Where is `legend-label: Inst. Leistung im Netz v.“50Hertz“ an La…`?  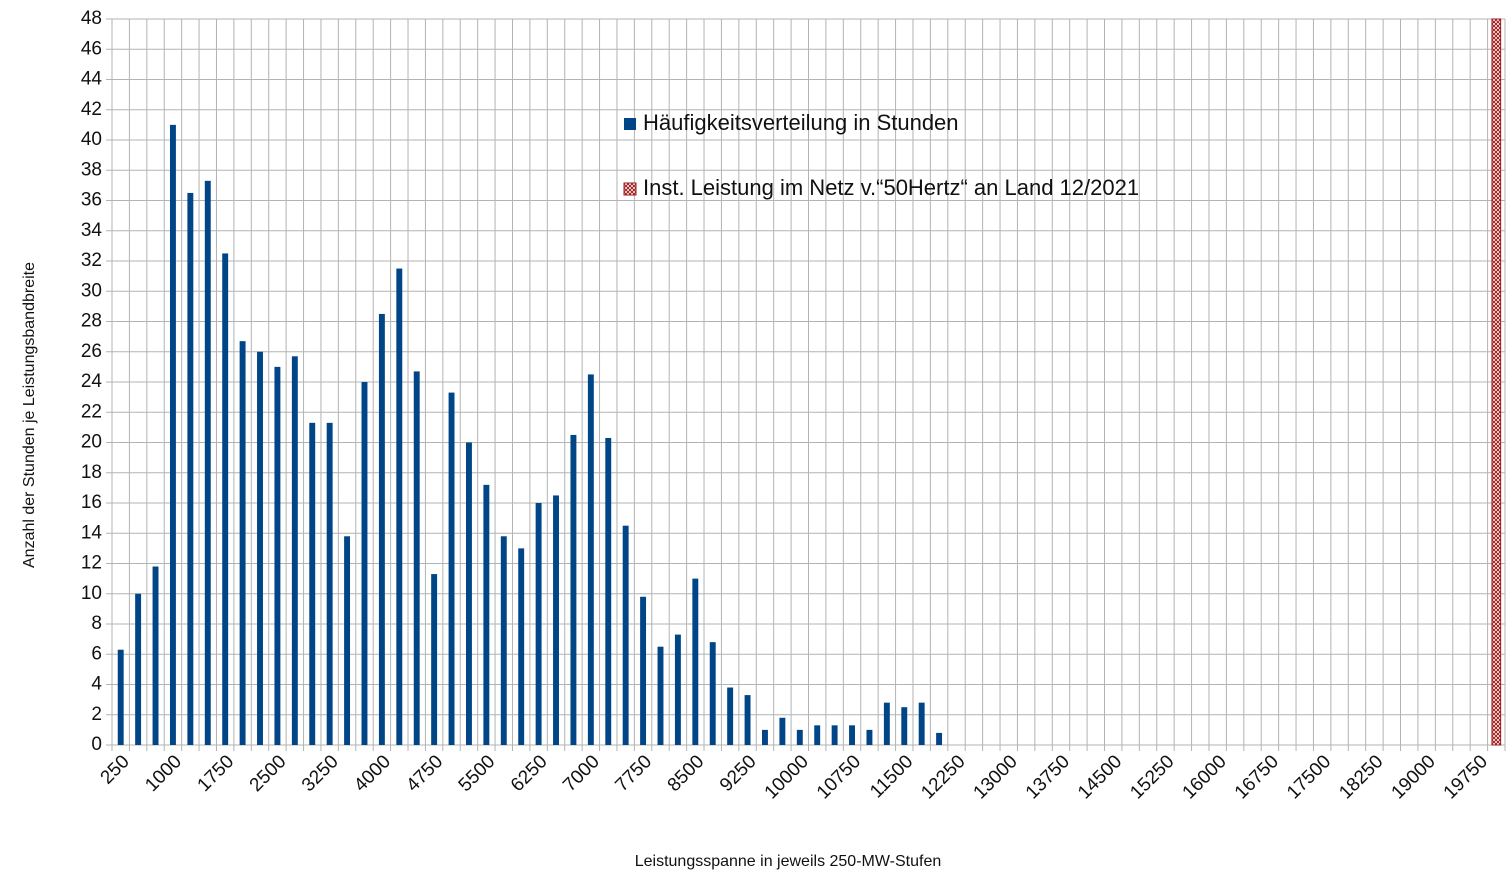
legend-label: Inst. Leistung im Netz v.“50Hertz“ an La… is located at coordinates (891, 187).